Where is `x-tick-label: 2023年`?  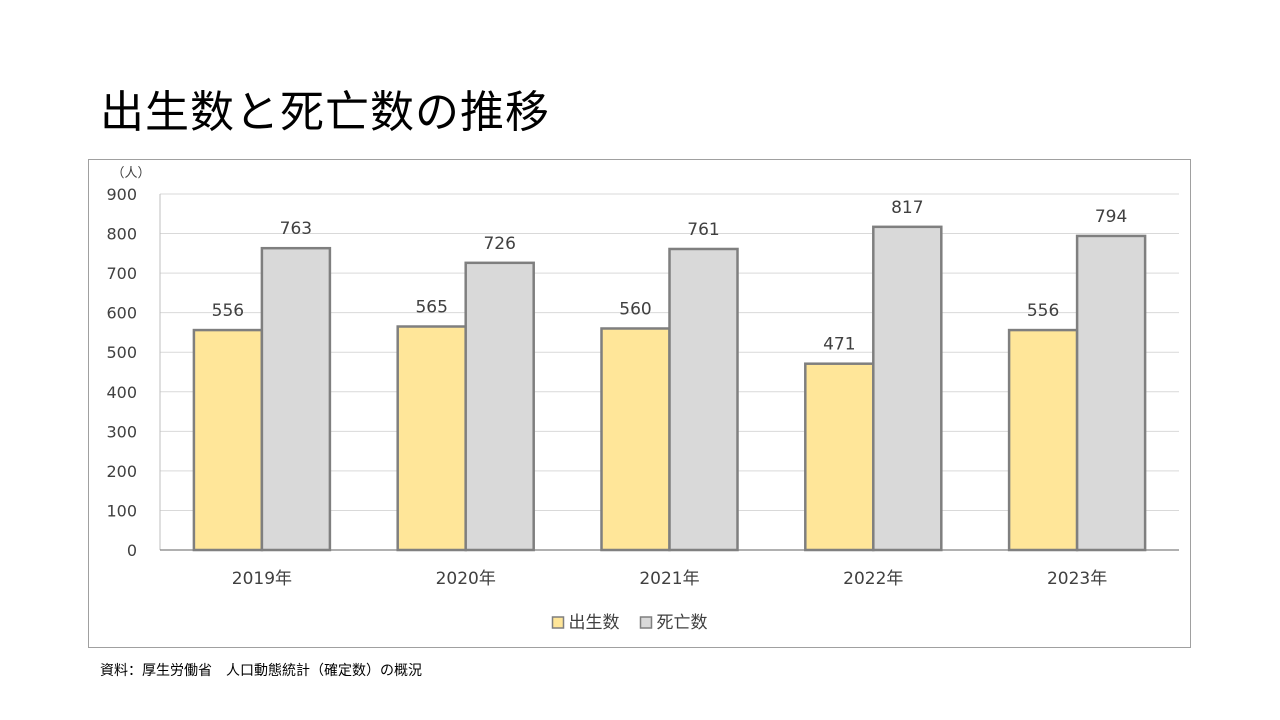
x-tick-label: 2023年 is located at coordinates (1077, 579).